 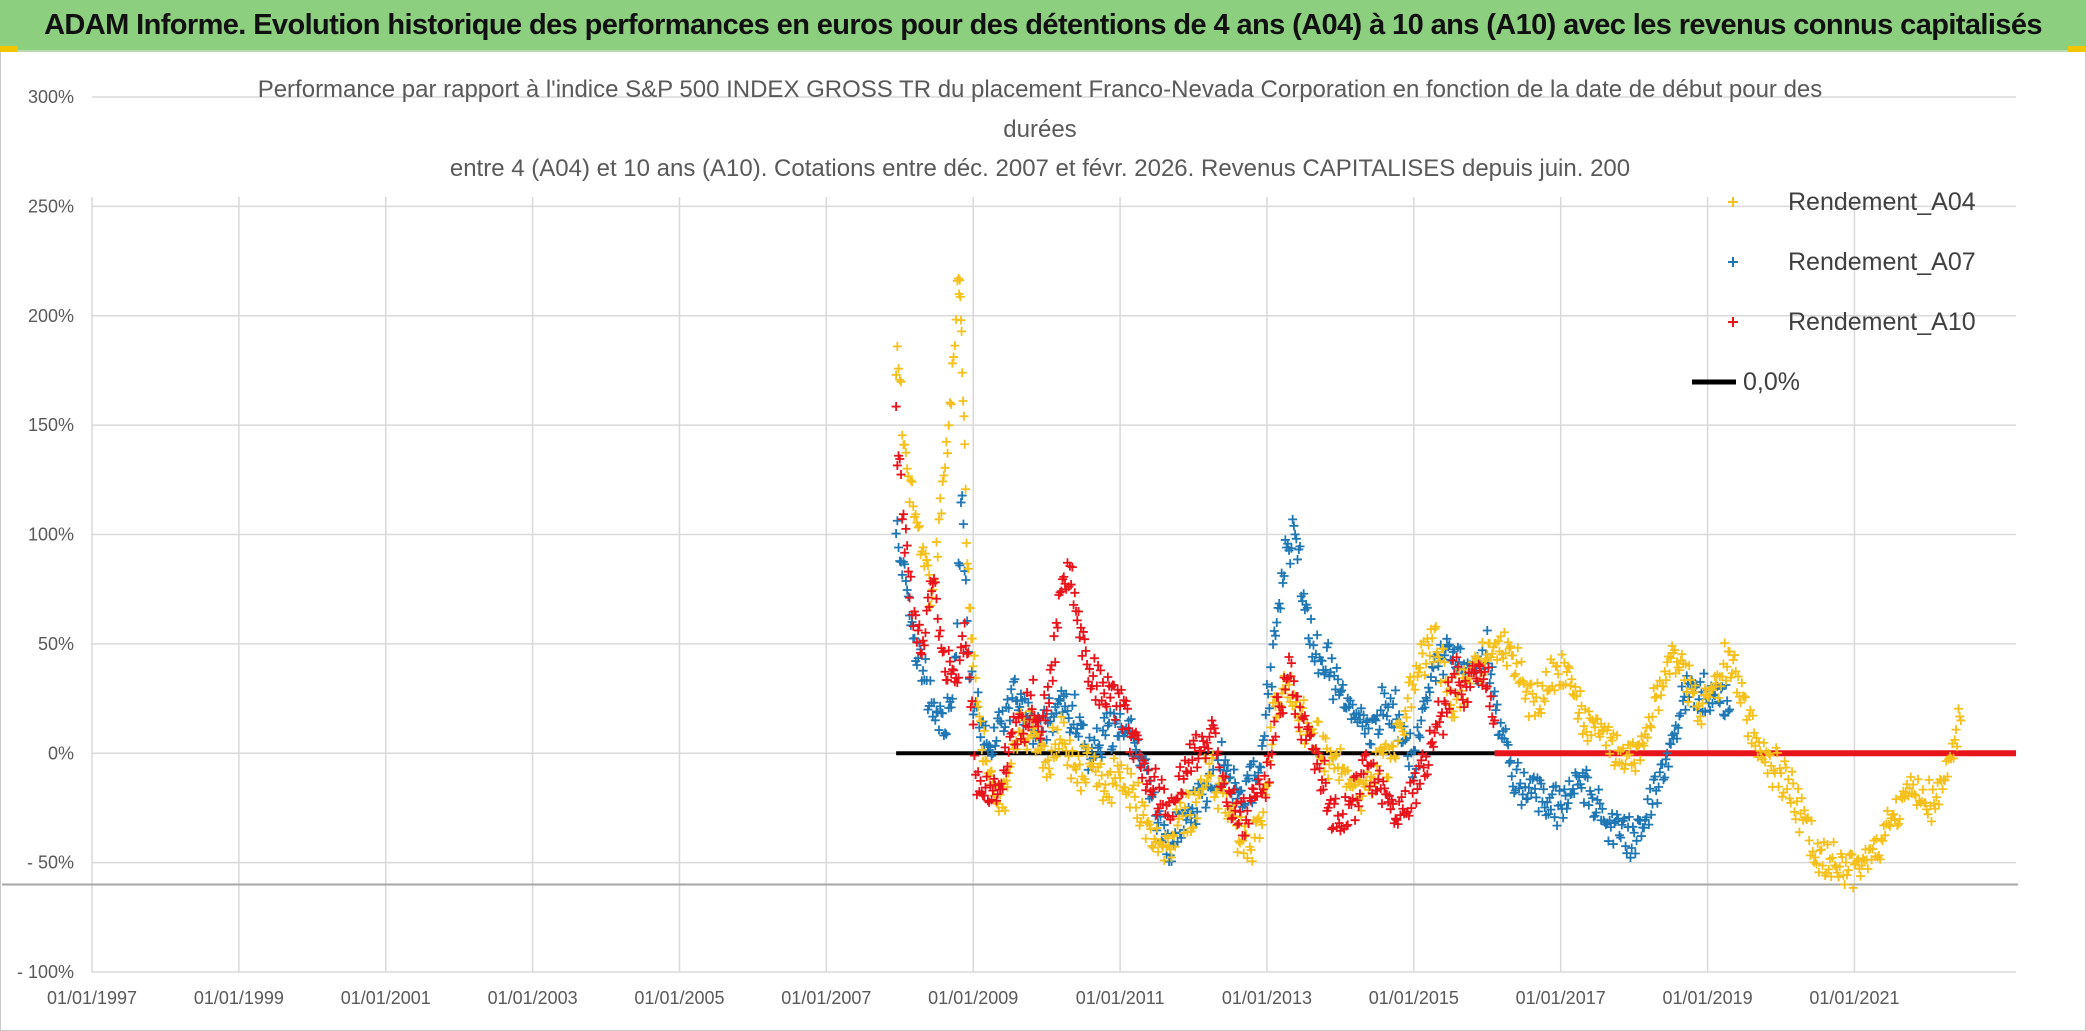 I want to click on banner-corner-left, so click(x=9, y=49).